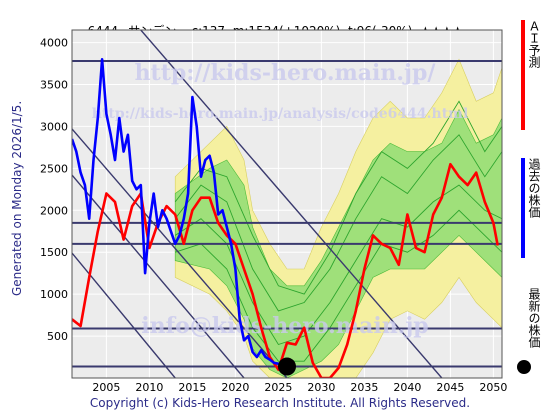 The height and width of the screenshot is (420, 560). I want to click on y-tick-label: 2500, so click(54, 168).